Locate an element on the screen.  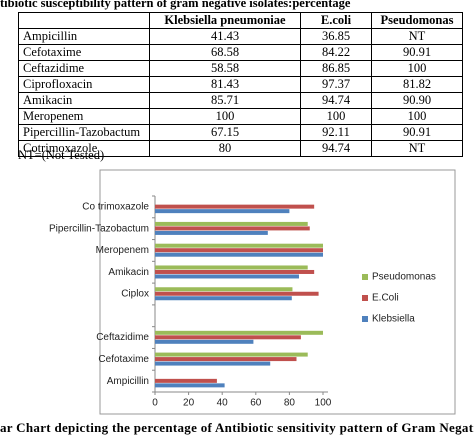
legend-label: Klebsiella is located at coordinates (393, 319).